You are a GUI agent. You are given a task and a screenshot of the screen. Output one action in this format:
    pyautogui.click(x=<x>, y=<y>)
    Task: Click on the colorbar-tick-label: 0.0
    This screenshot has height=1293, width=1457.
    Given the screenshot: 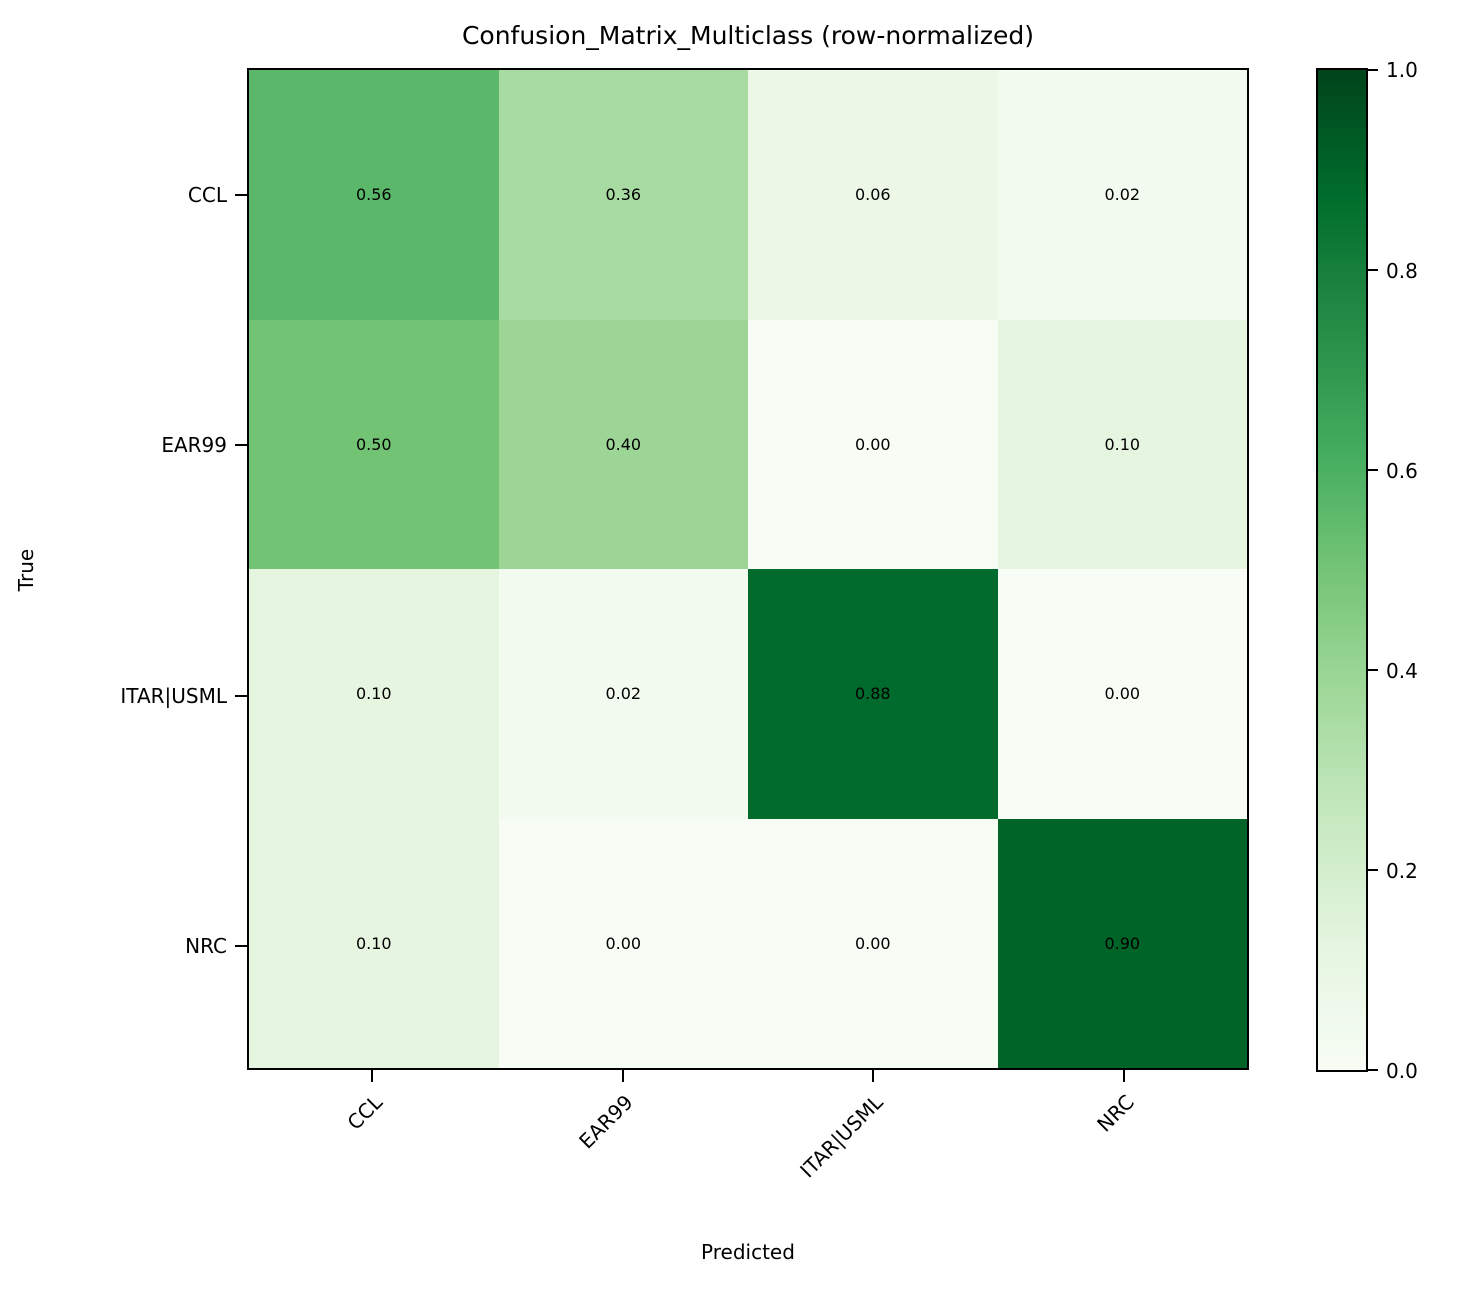 What is the action you would take?
    pyautogui.click(x=1402, y=1071)
    